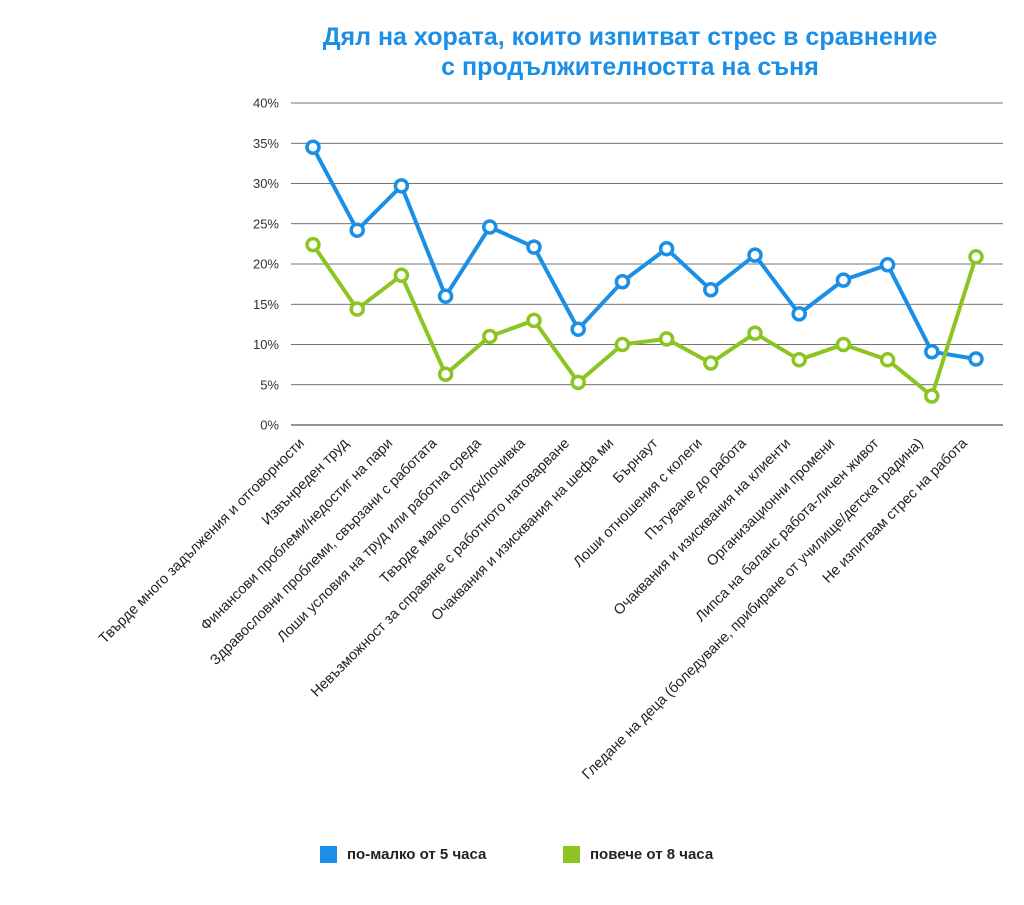  I want to click on legend-label-series-2: повече от 8 часа, so click(652, 854).